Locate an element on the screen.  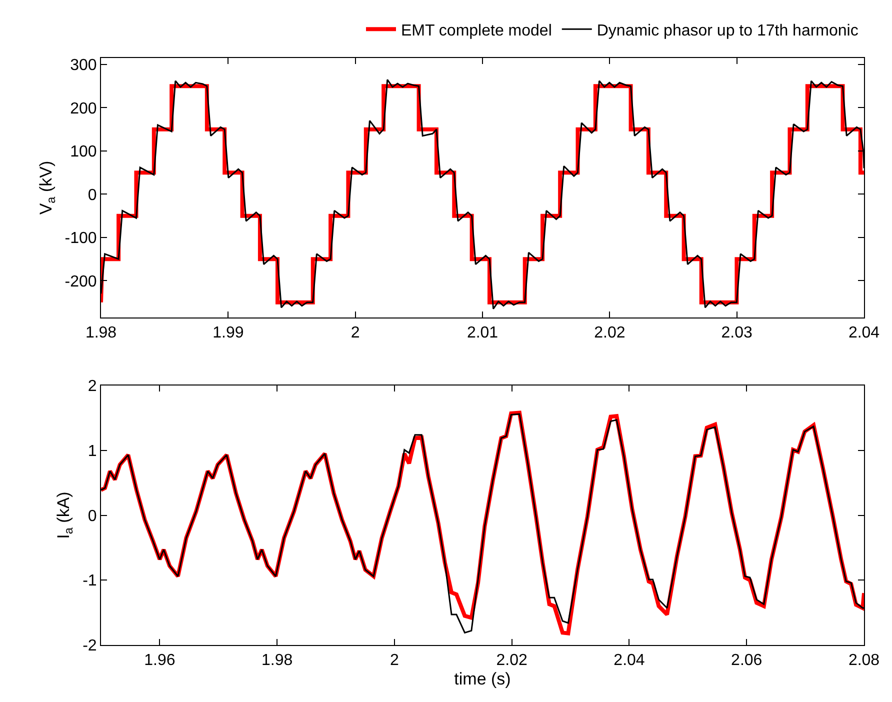
x-tick-label: 1.99 is located at coordinates (228, 333).